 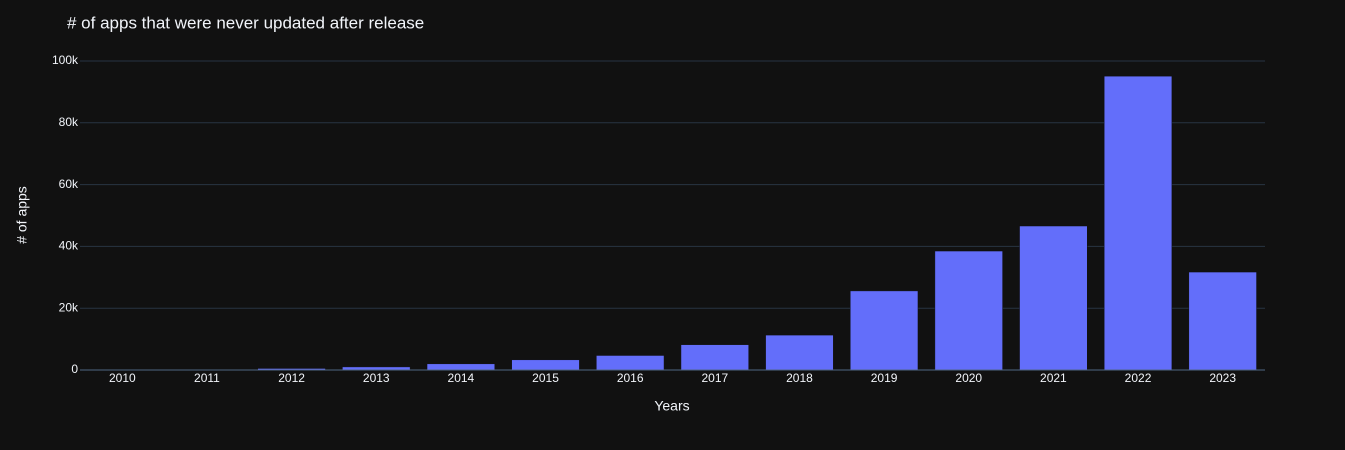 What do you see at coordinates (69, 184) in the screenshot?
I see `y-tick-label: 60k` at bounding box center [69, 184].